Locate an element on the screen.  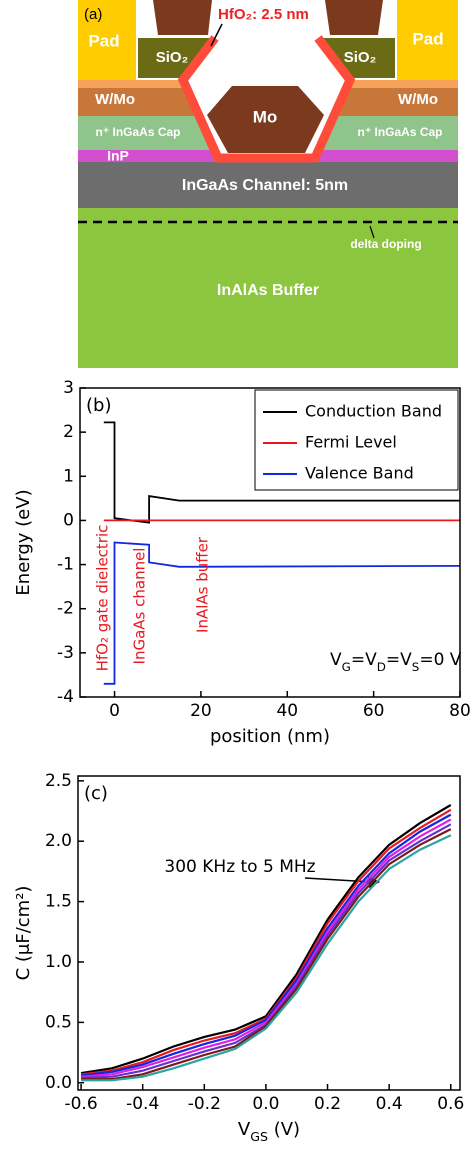
panel-label: (b) is located at coordinates (98, 405).